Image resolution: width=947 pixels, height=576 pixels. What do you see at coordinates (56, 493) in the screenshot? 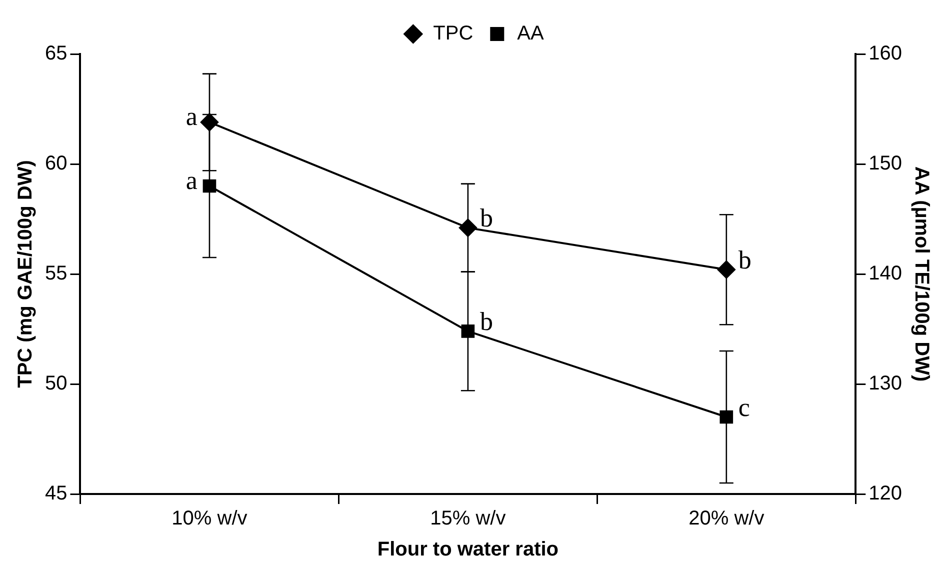
I see `y-tick-label: 45` at bounding box center [56, 493].